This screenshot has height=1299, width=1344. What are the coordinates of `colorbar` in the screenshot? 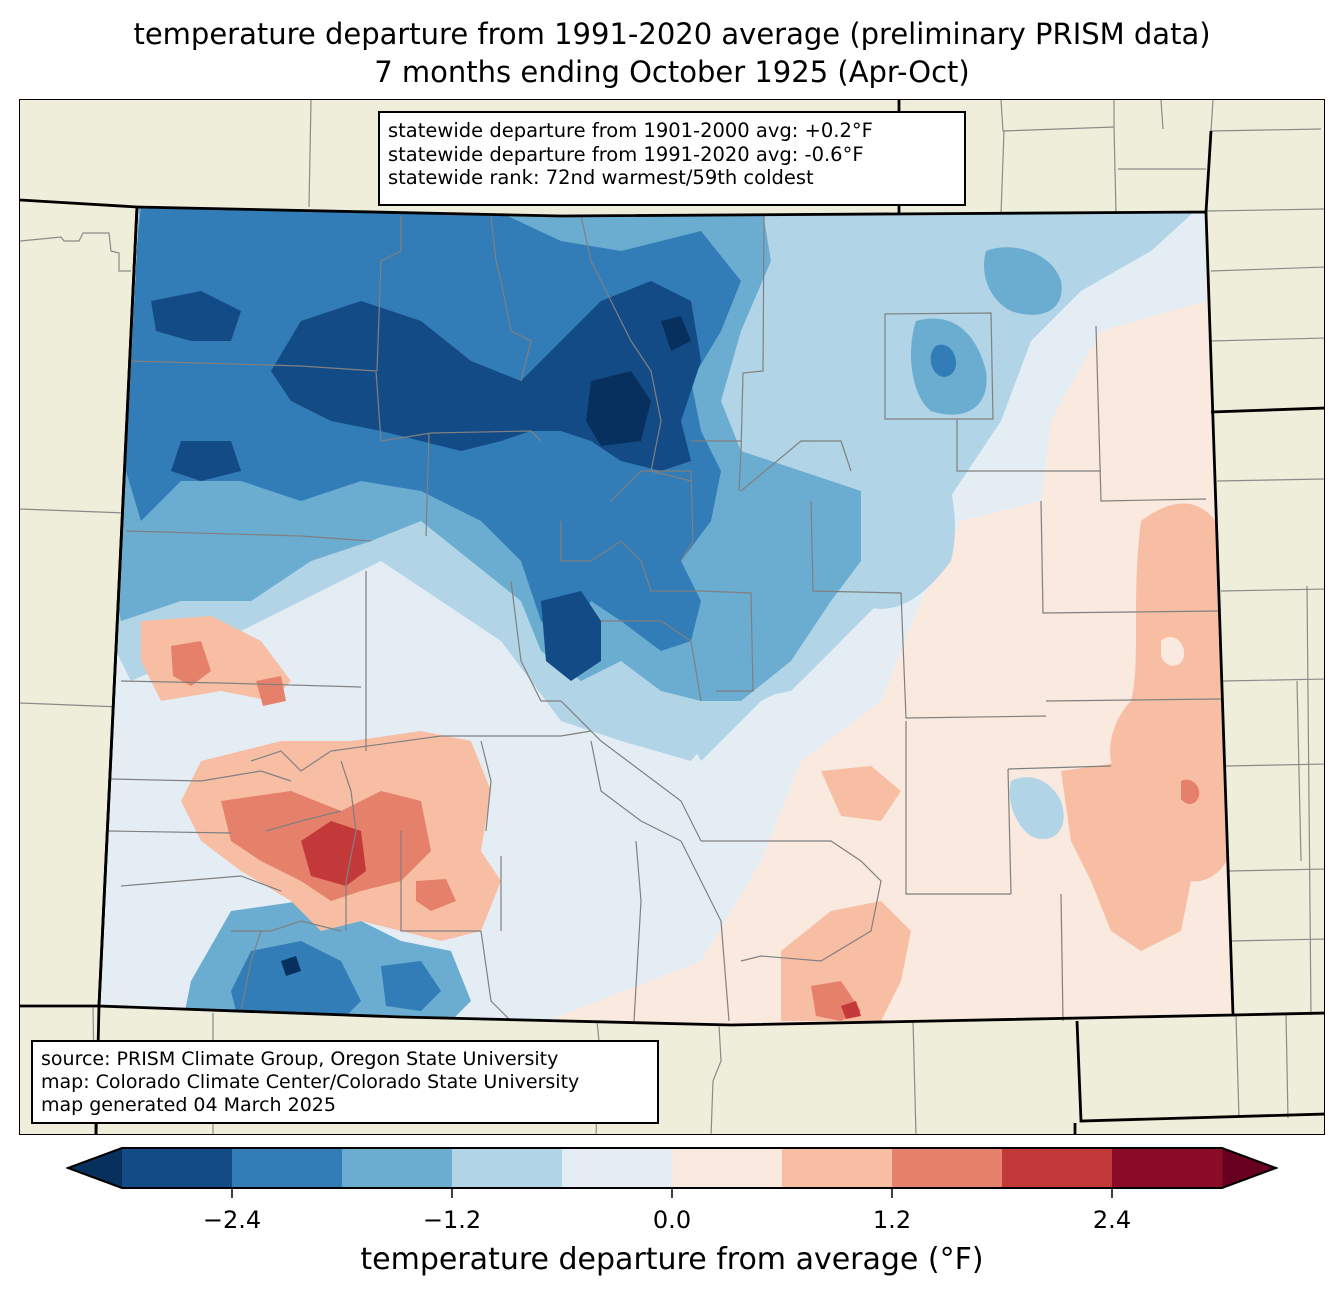 It's located at (672, 1172).